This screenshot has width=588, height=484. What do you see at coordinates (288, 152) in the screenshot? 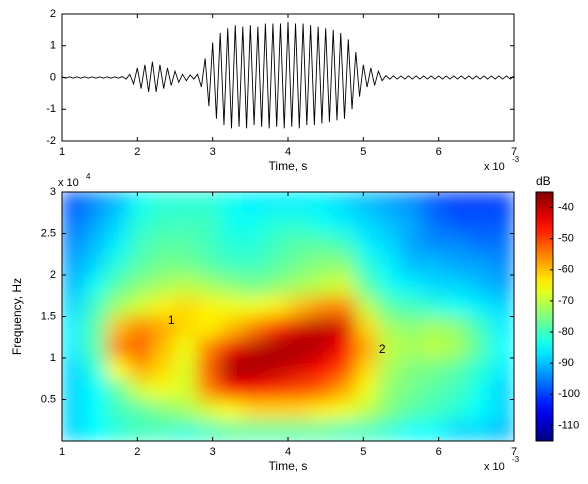
I see `x-tick-label: 4` at bounding box center [288, 152].